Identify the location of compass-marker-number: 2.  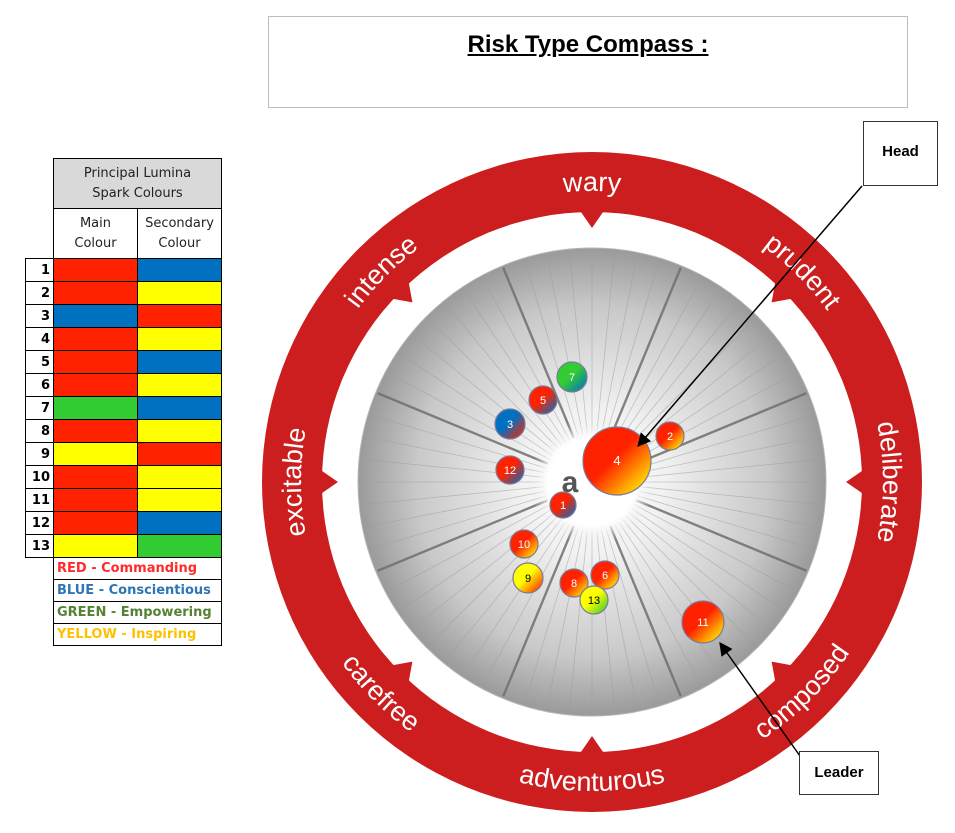
(670, 437).